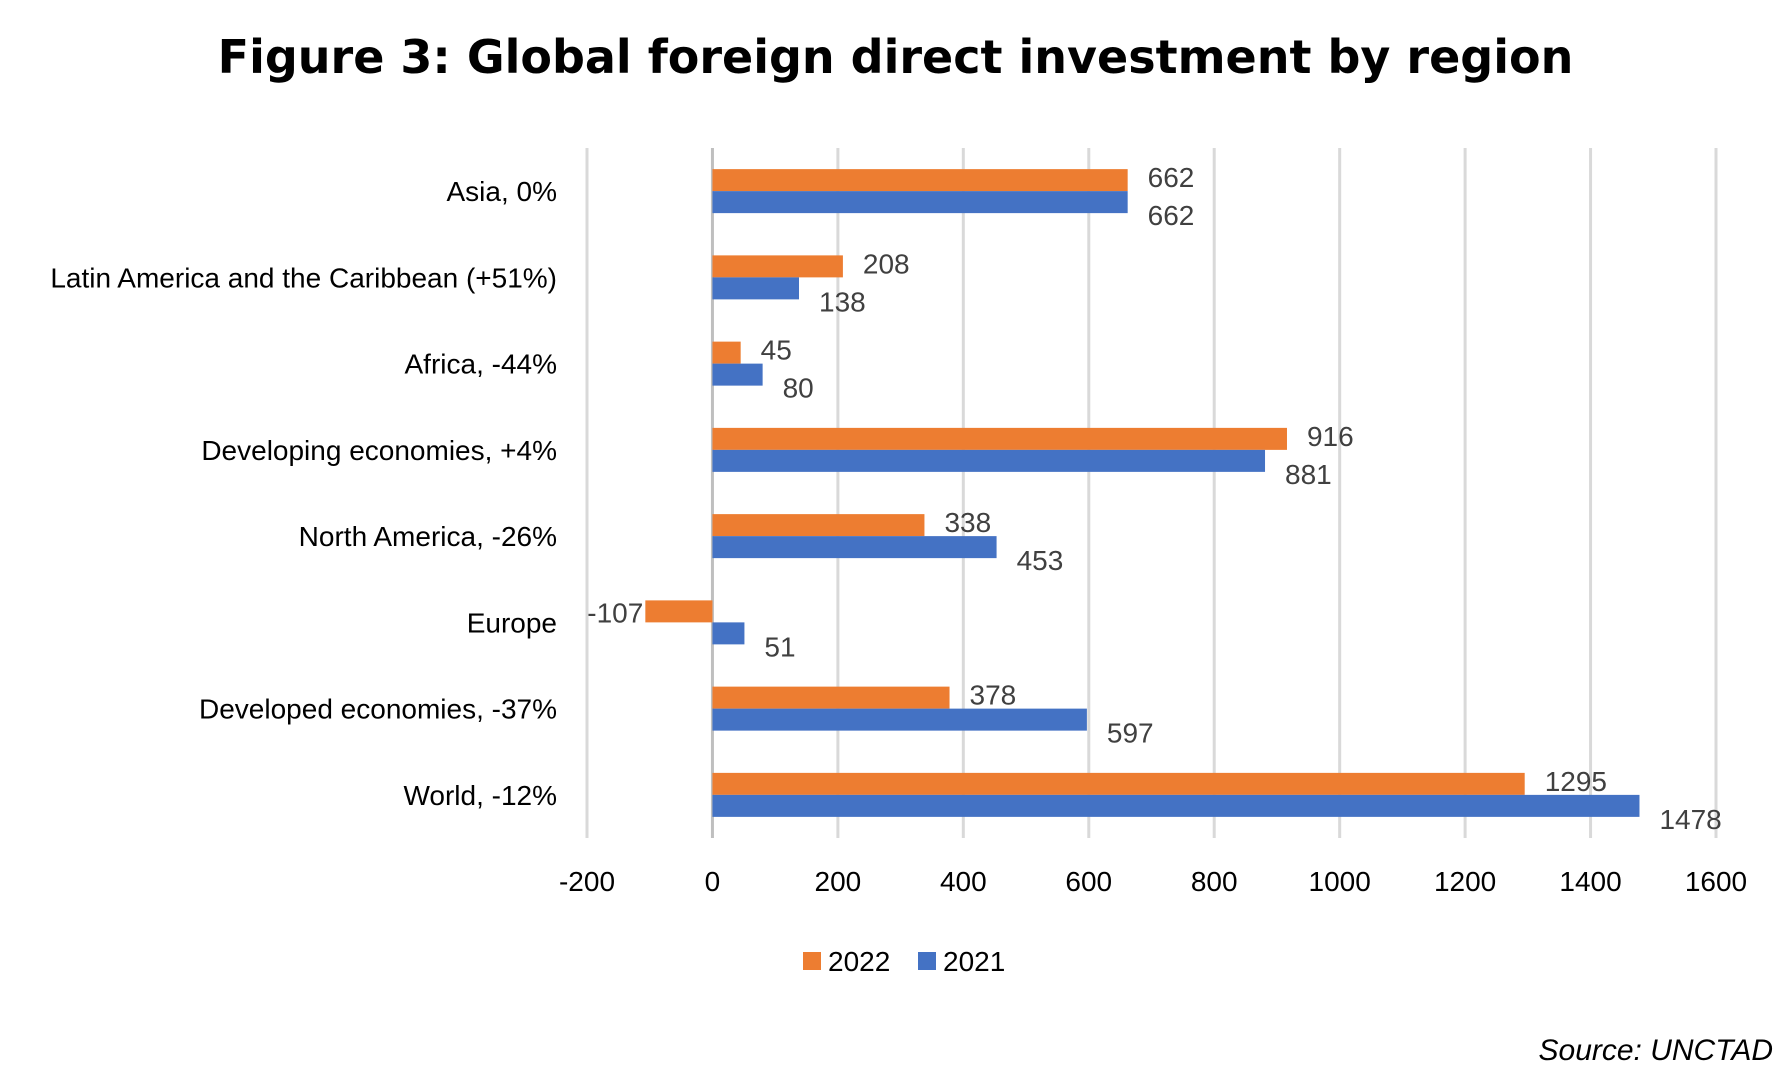  Describe the element at coordinates (679, 611) in the screenshot. I see `bar-2022-europe` at that location.